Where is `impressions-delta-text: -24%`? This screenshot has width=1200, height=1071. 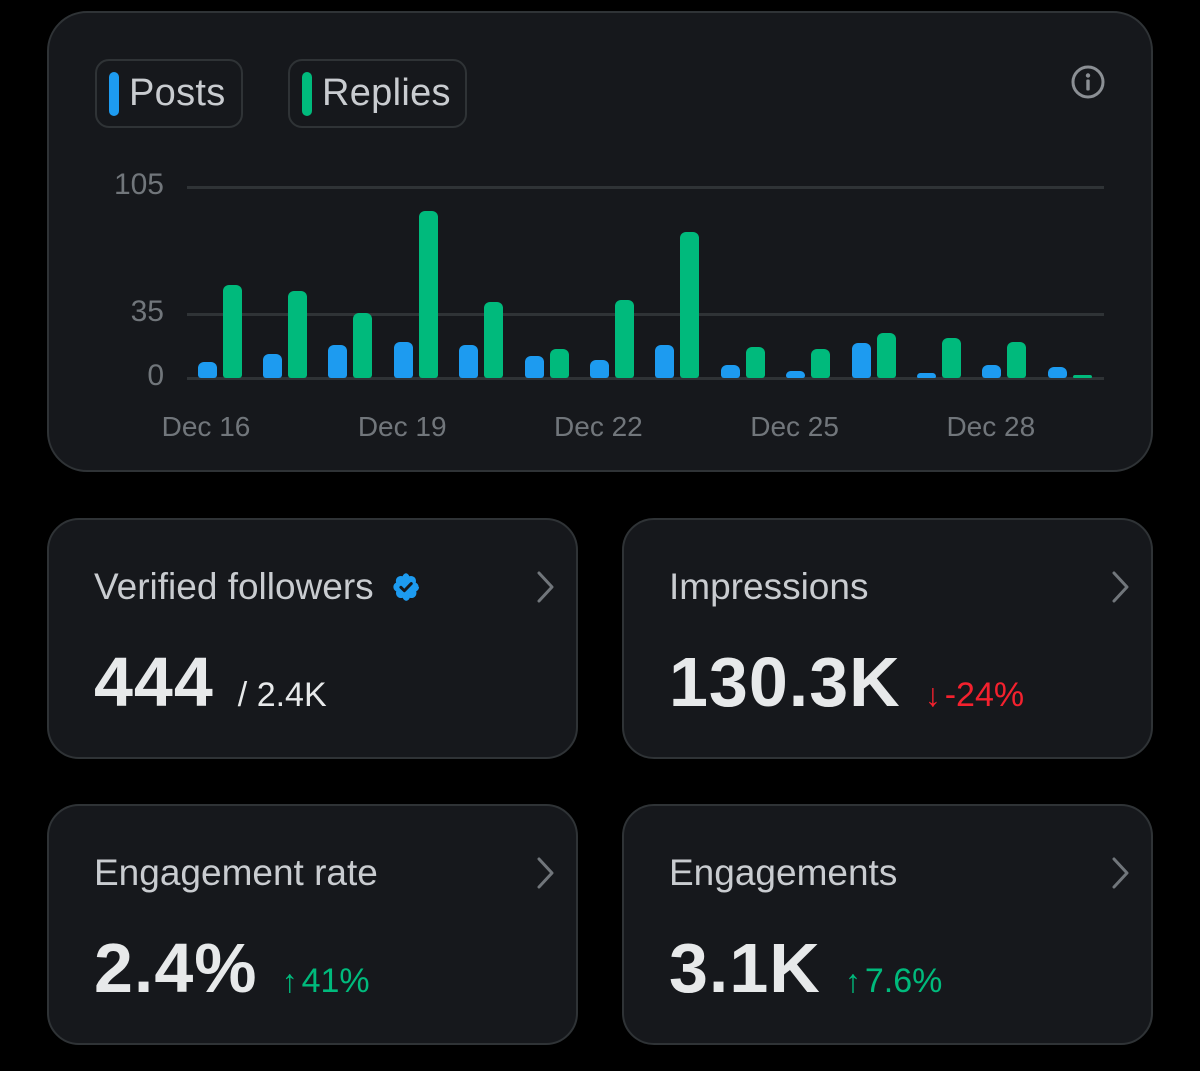
impressions-delta-text: -24% is located at coordinates (984, 695).